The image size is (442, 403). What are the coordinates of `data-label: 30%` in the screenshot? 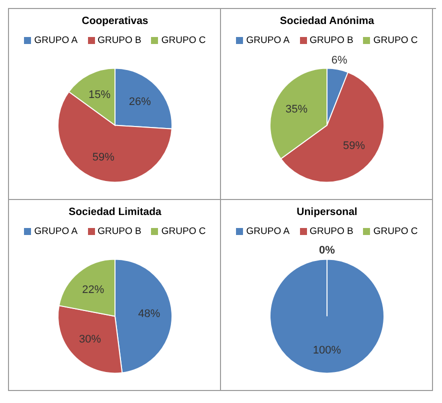 It's located at (90, 340).